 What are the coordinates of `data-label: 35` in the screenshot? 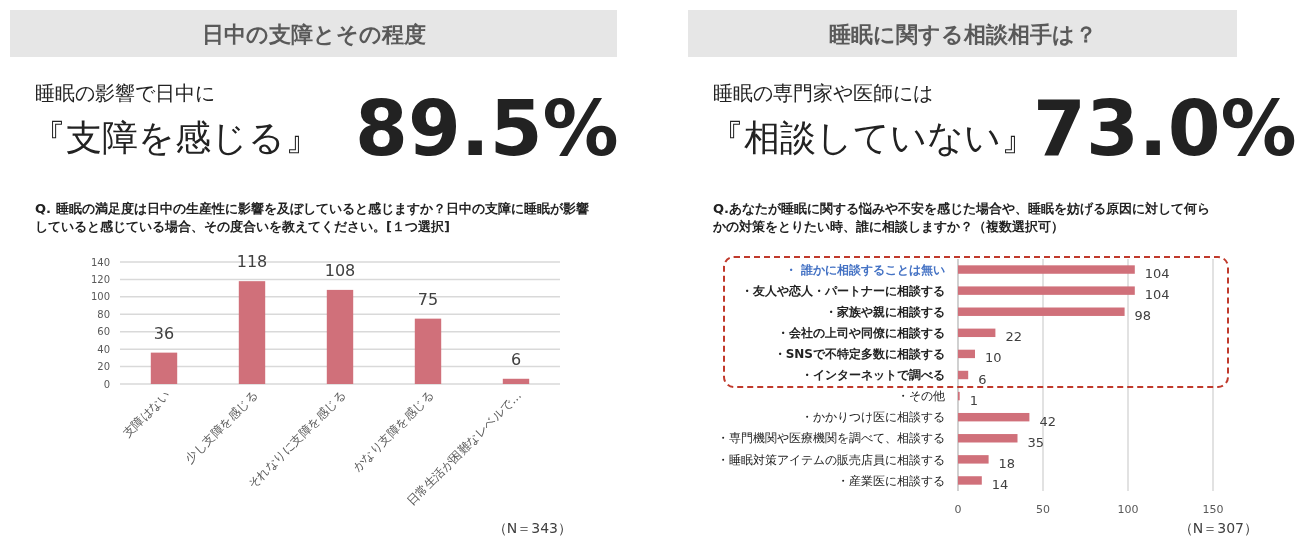 It's located at (1036, 442).